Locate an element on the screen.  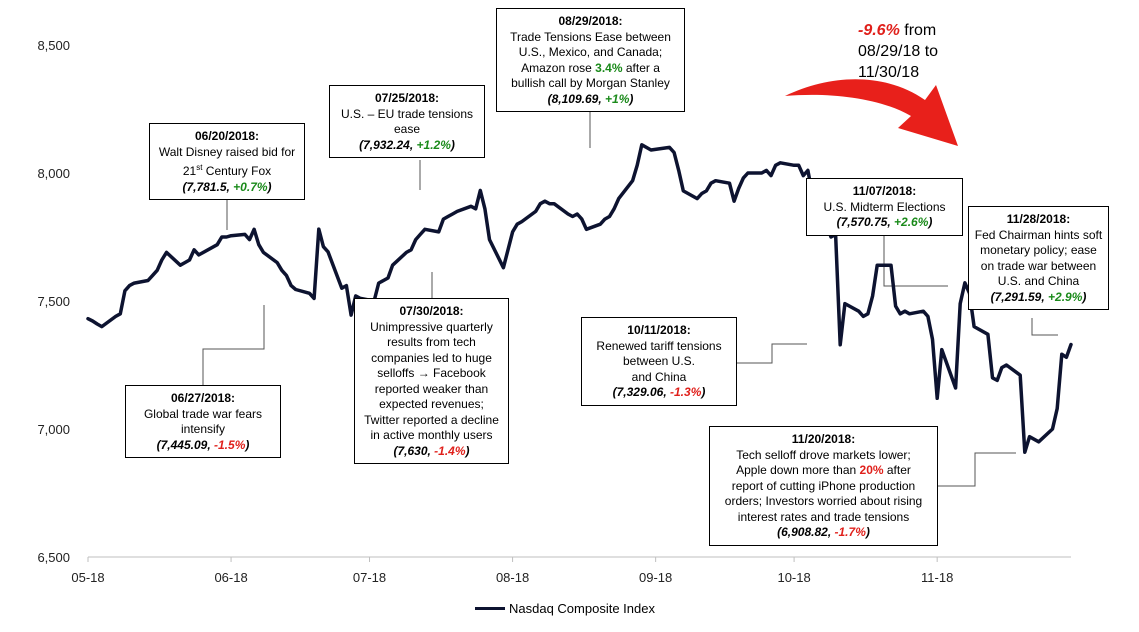
callout-value: (7,291.59, +2.9%) is located at coordinates (1038, 296).